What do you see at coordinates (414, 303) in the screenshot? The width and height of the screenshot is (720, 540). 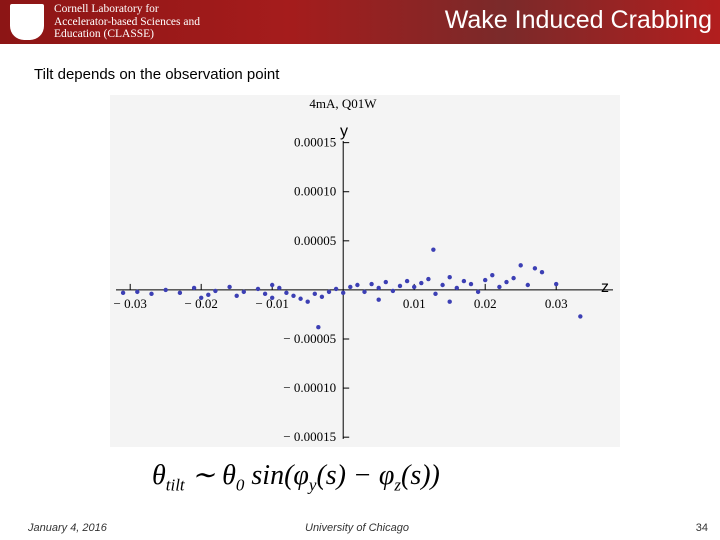 I see `x-tick-label: 0.01` at bounding box center [414, 303].